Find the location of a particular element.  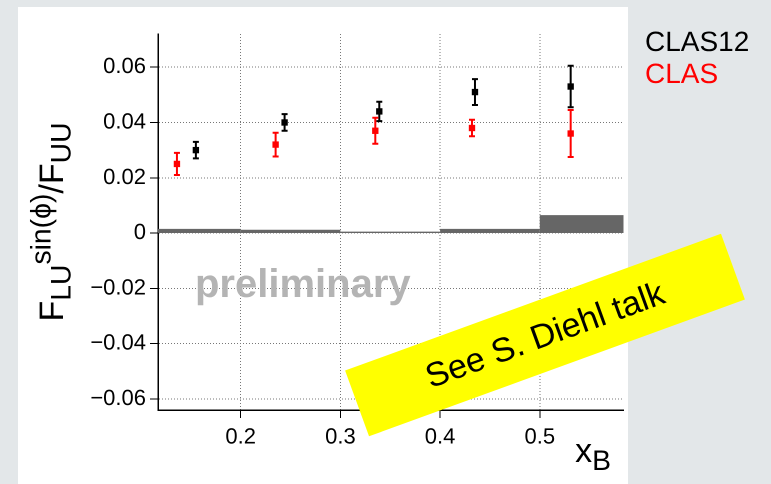

y-tick-label: −0.02 is located at coordinates (118, 287).